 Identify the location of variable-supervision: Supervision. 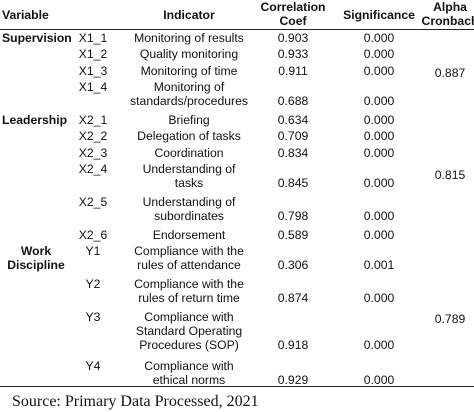
(37, 38).